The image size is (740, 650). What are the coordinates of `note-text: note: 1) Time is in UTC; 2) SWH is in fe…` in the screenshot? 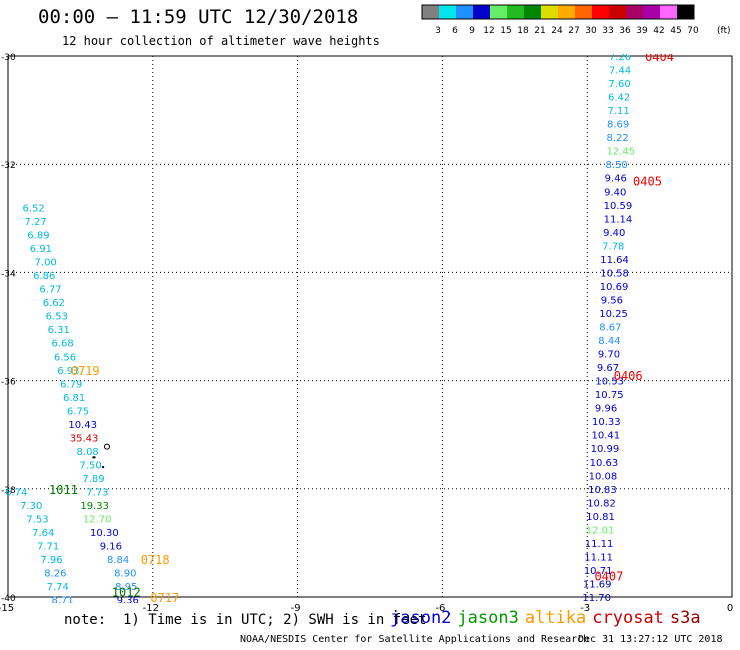 It's located at (245, 620).